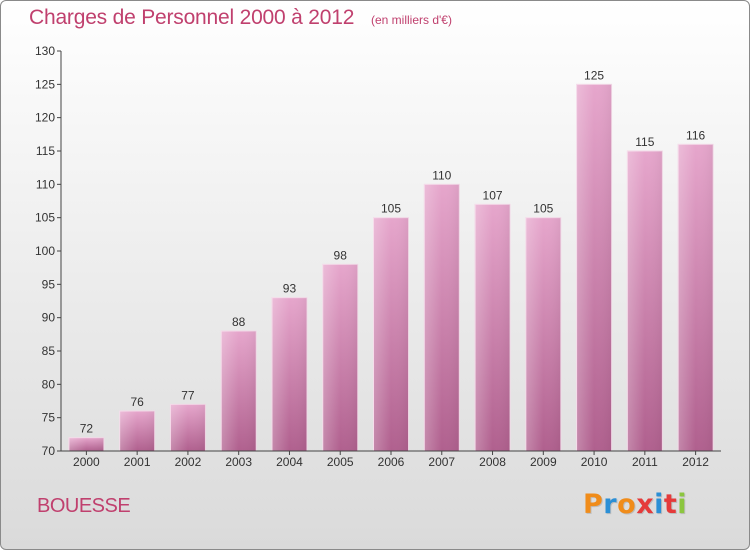  What do you see at coordinates (594, 462) in the screenshot?
I see `x-tick-label: 2010` at bounding box center [594, 462].